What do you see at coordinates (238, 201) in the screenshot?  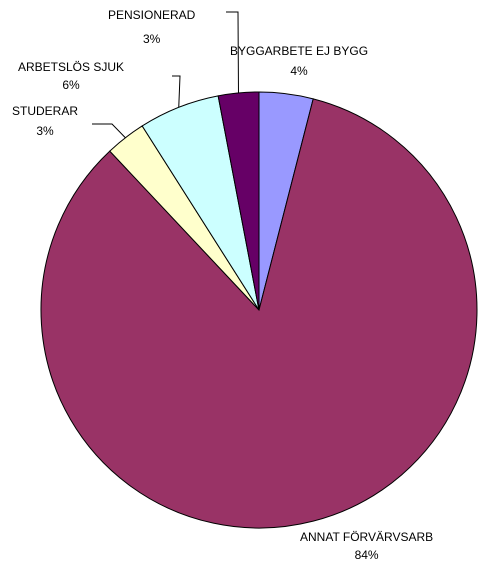 I see `pie-slice` at bounding box center [238, 201].